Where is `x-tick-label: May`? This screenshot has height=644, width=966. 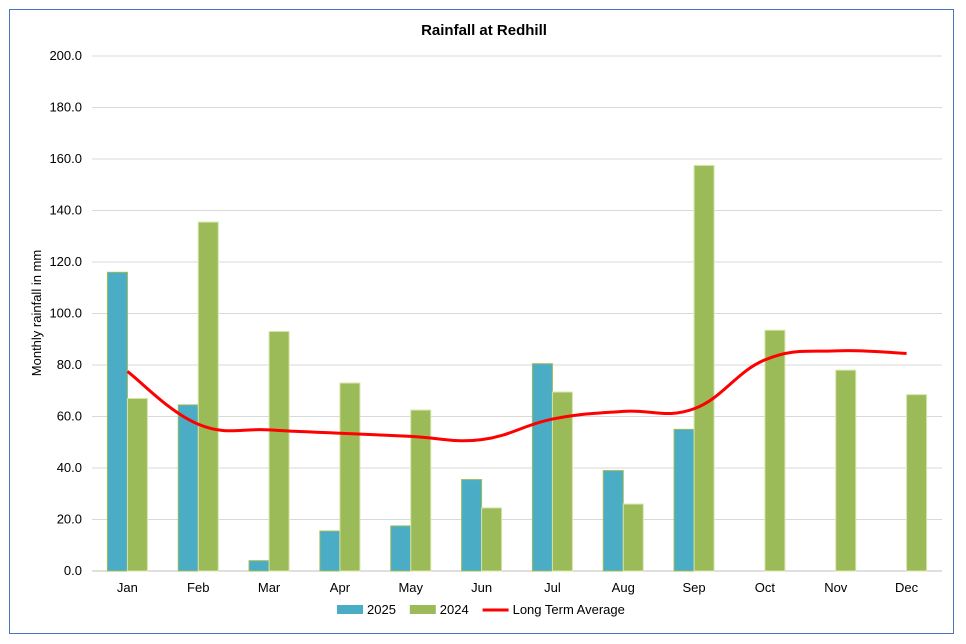
x-tick-label: May is located at coordinates (410, 587).